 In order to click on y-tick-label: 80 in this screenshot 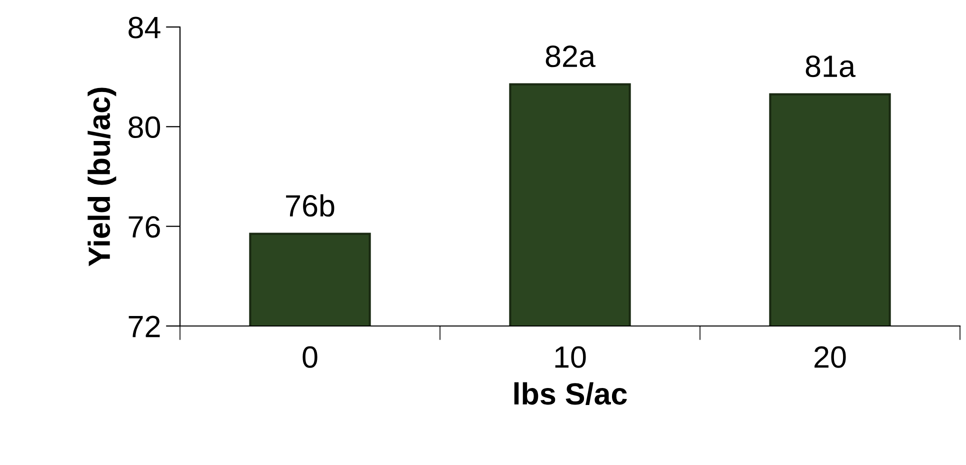, I will do `click(144, 127)`.